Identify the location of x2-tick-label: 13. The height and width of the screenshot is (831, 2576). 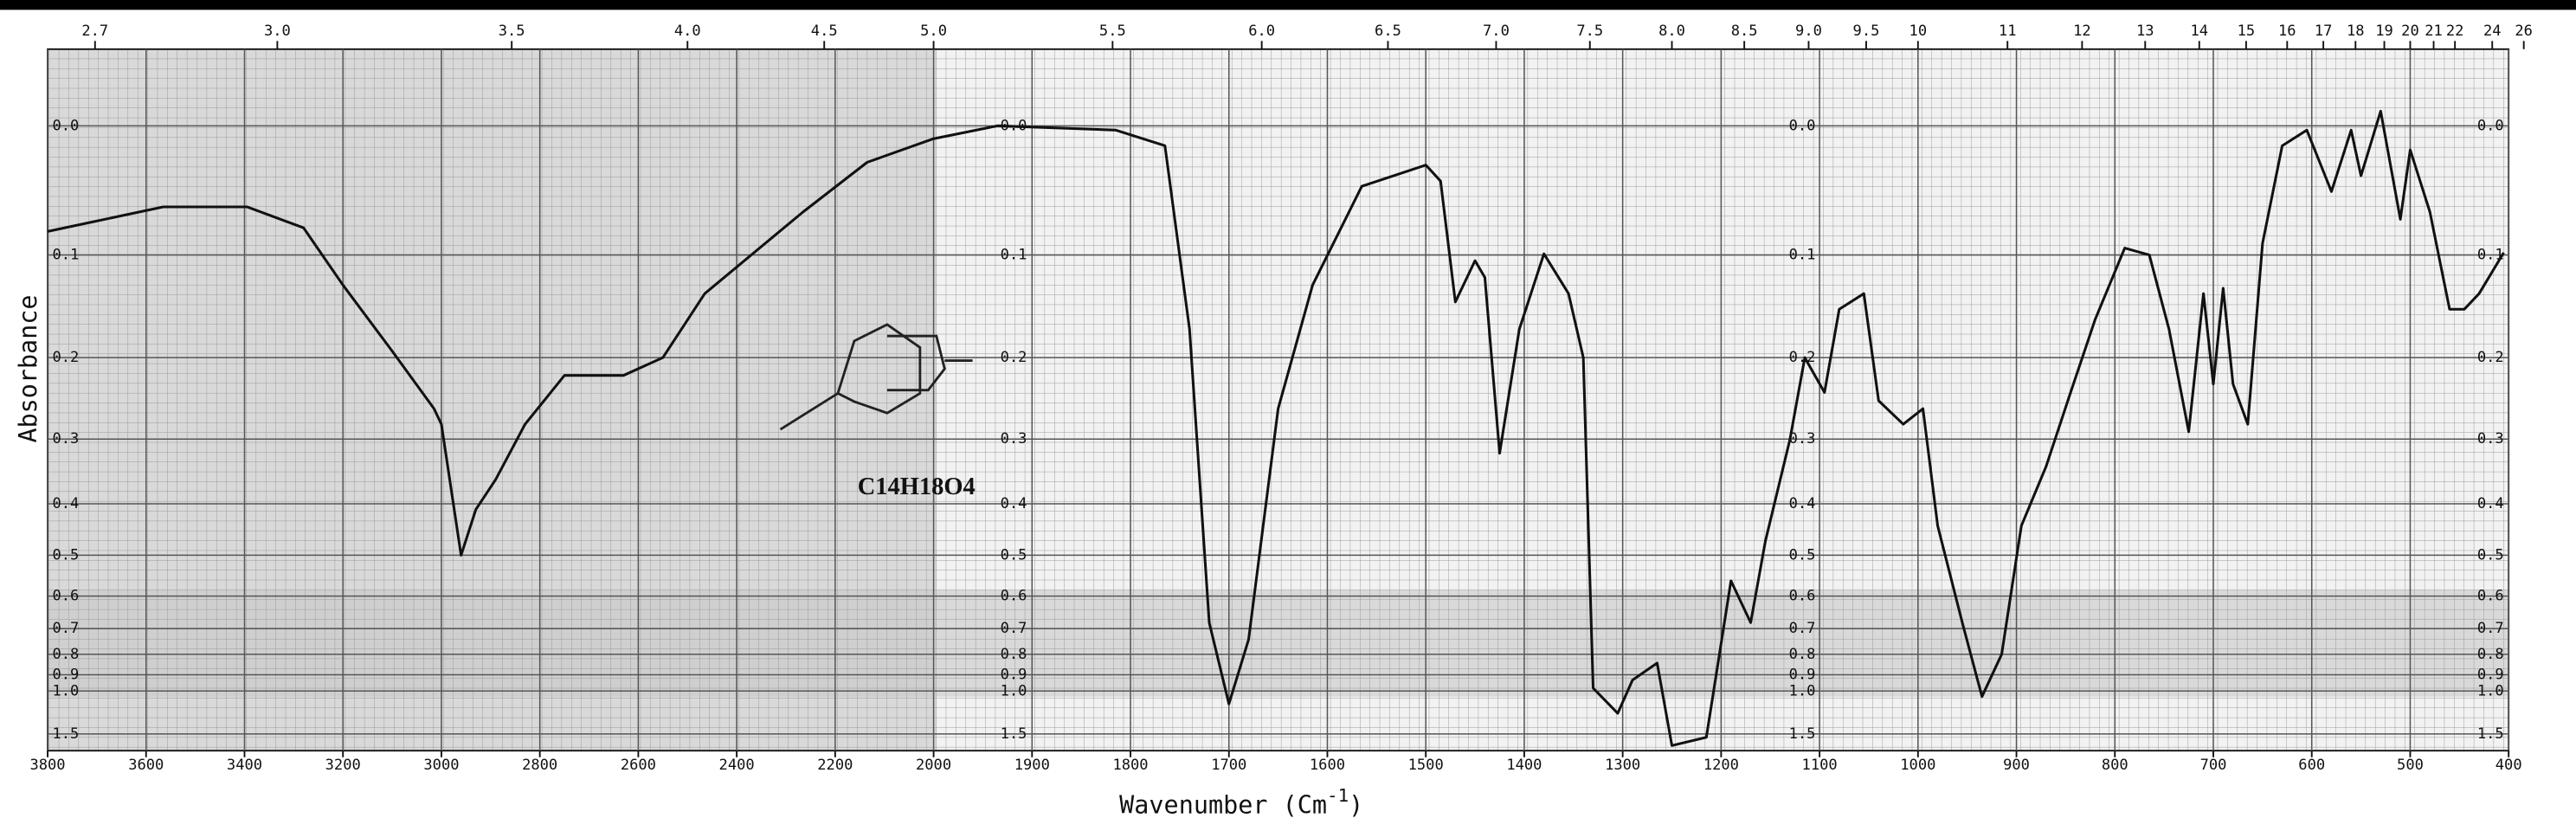
(2145, 31).